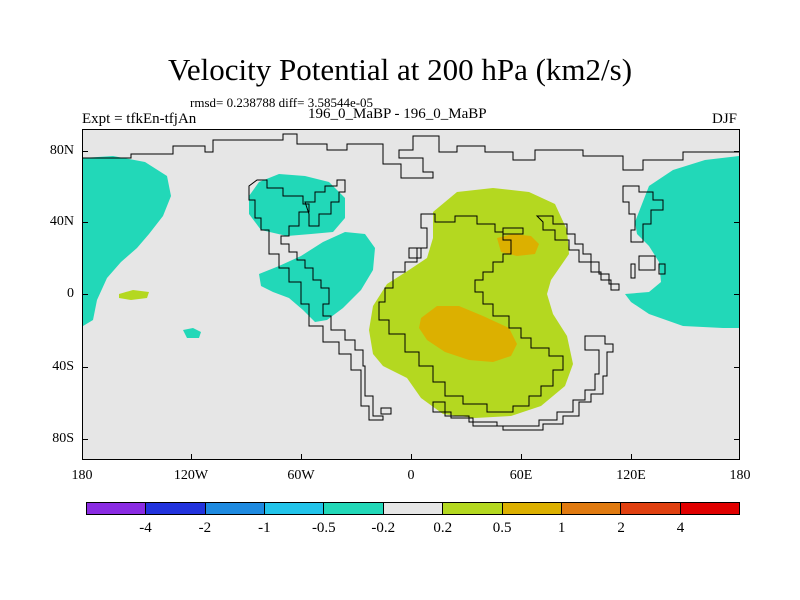 The image size is (800, 600). What do you see at coordinates (631, 475) in the screenshot?
I see `lon-label-120e: 120E` at bounding box center [631, 475].